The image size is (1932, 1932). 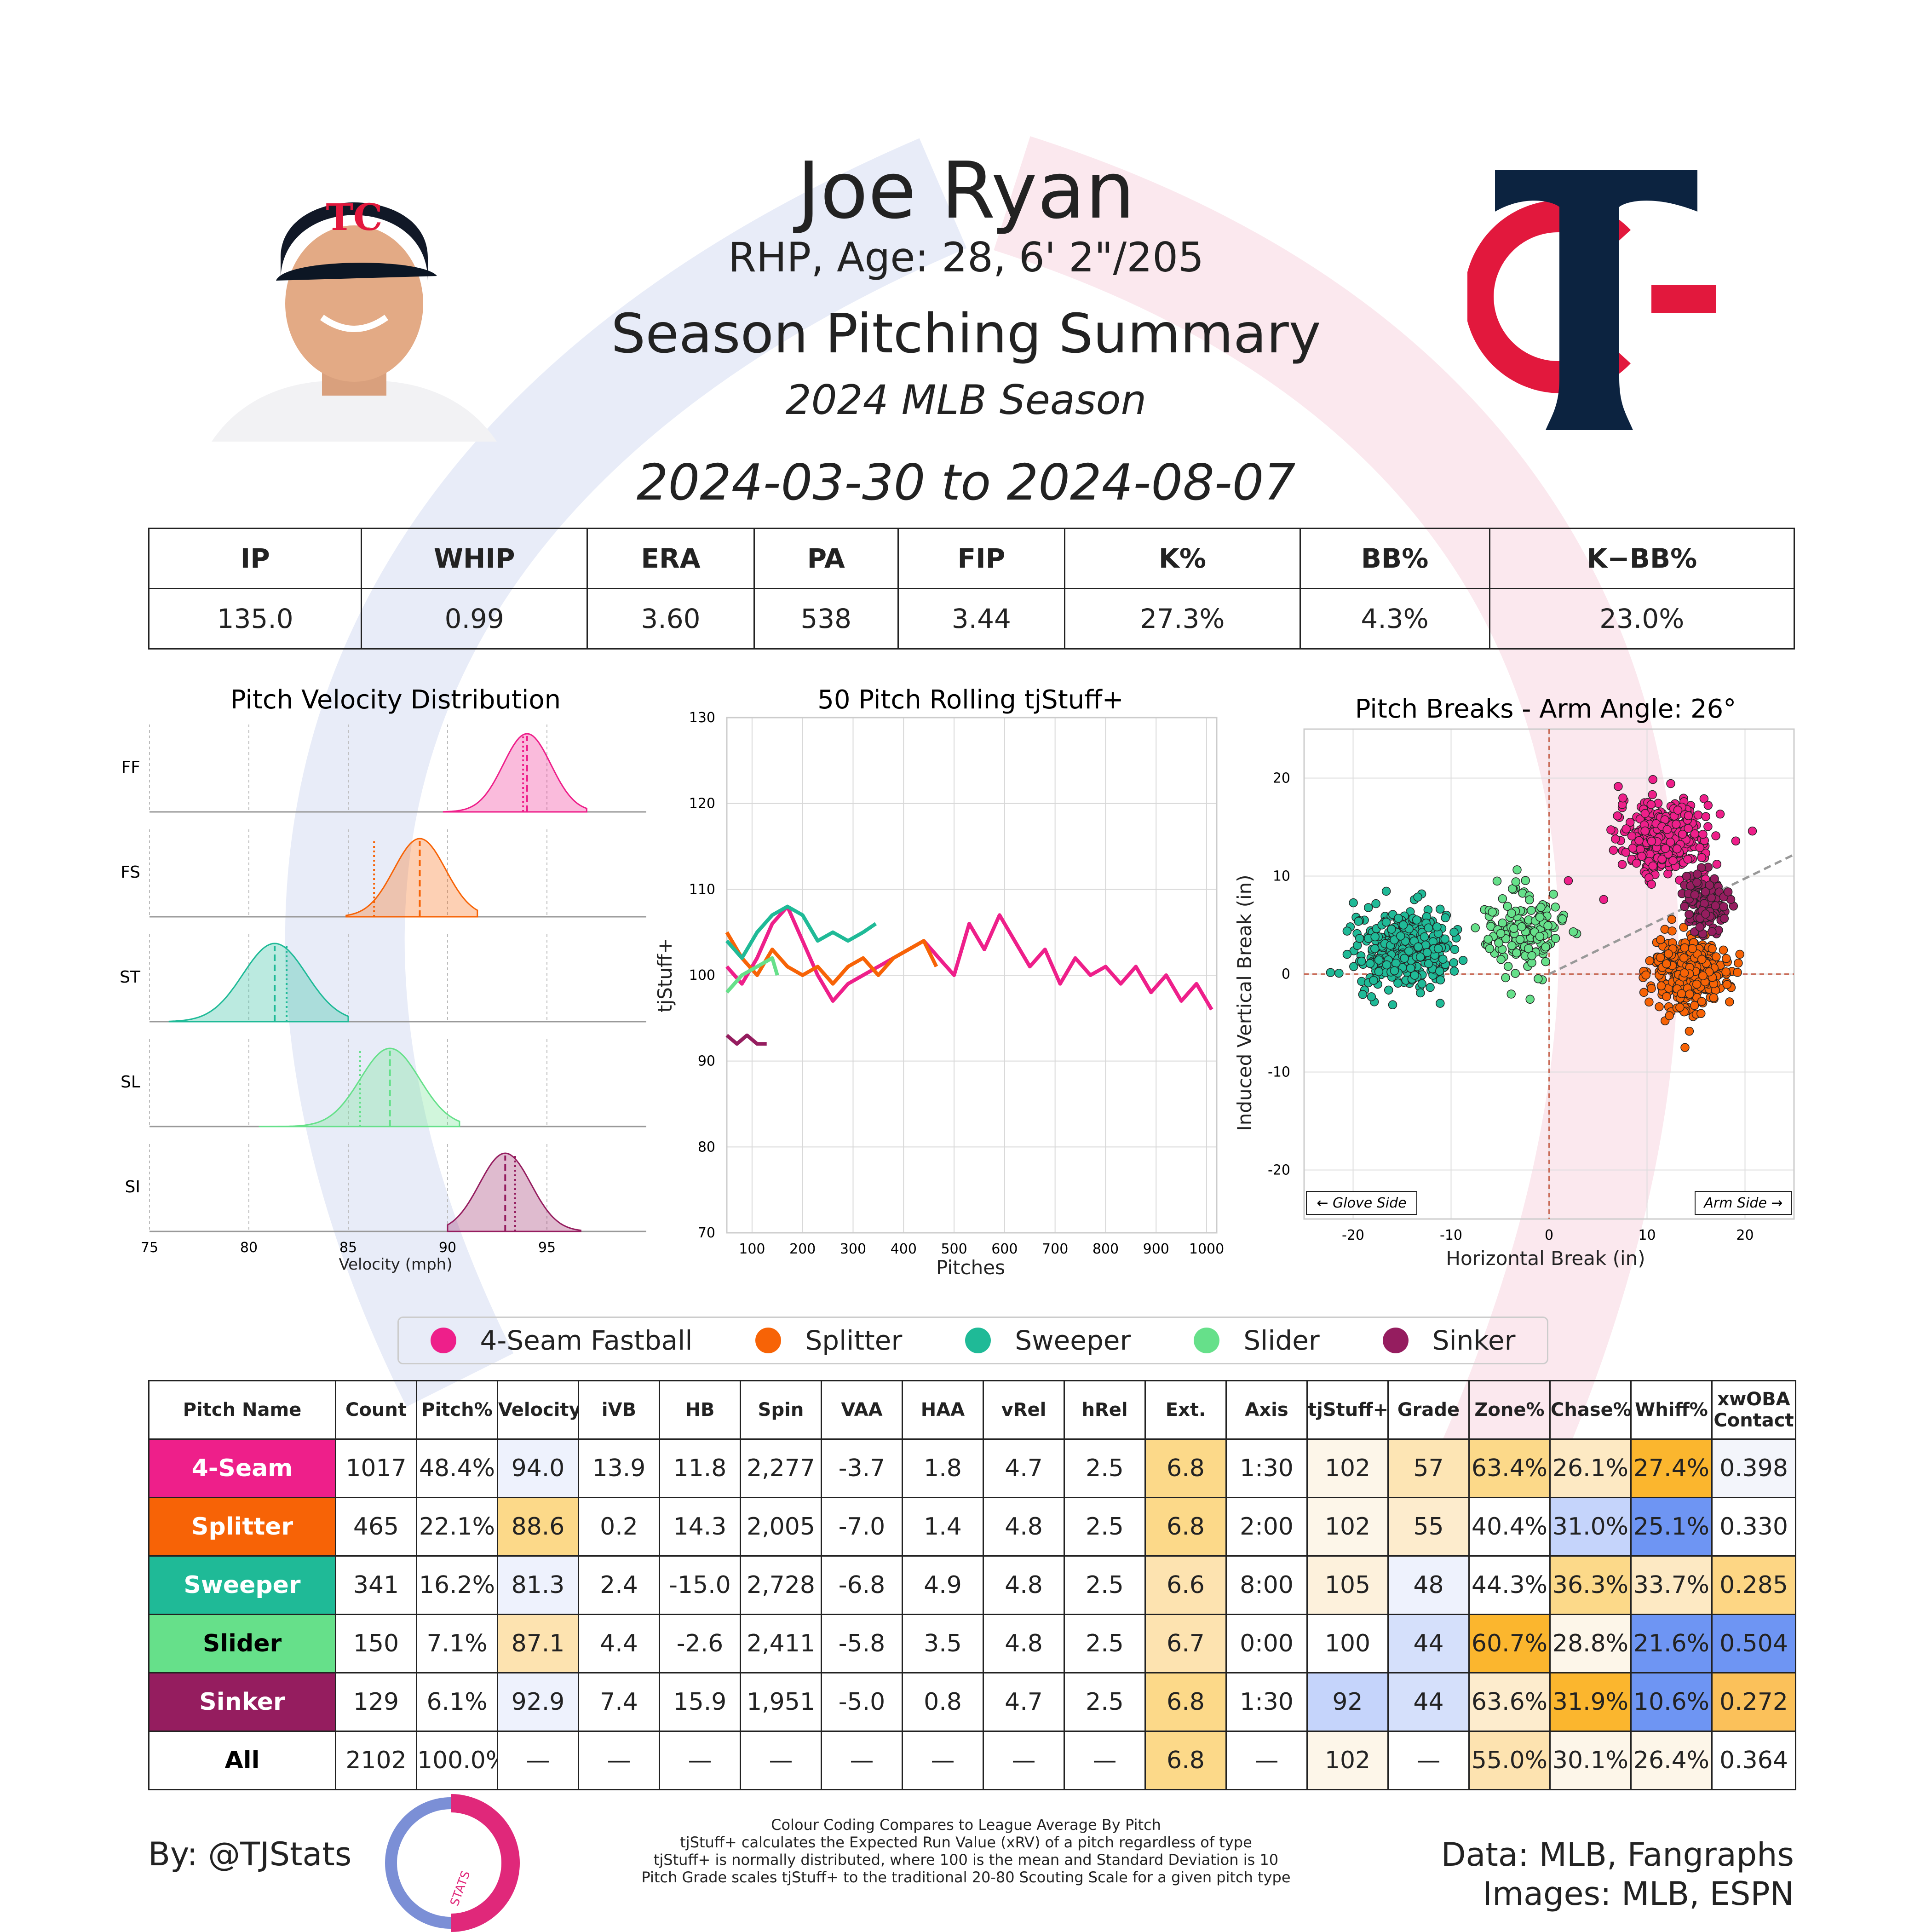 What do you see at coordinates (376, 1527) in the screenshot?
I see `pitch-metric-cell: 465` at bounding box center [376, 1527].